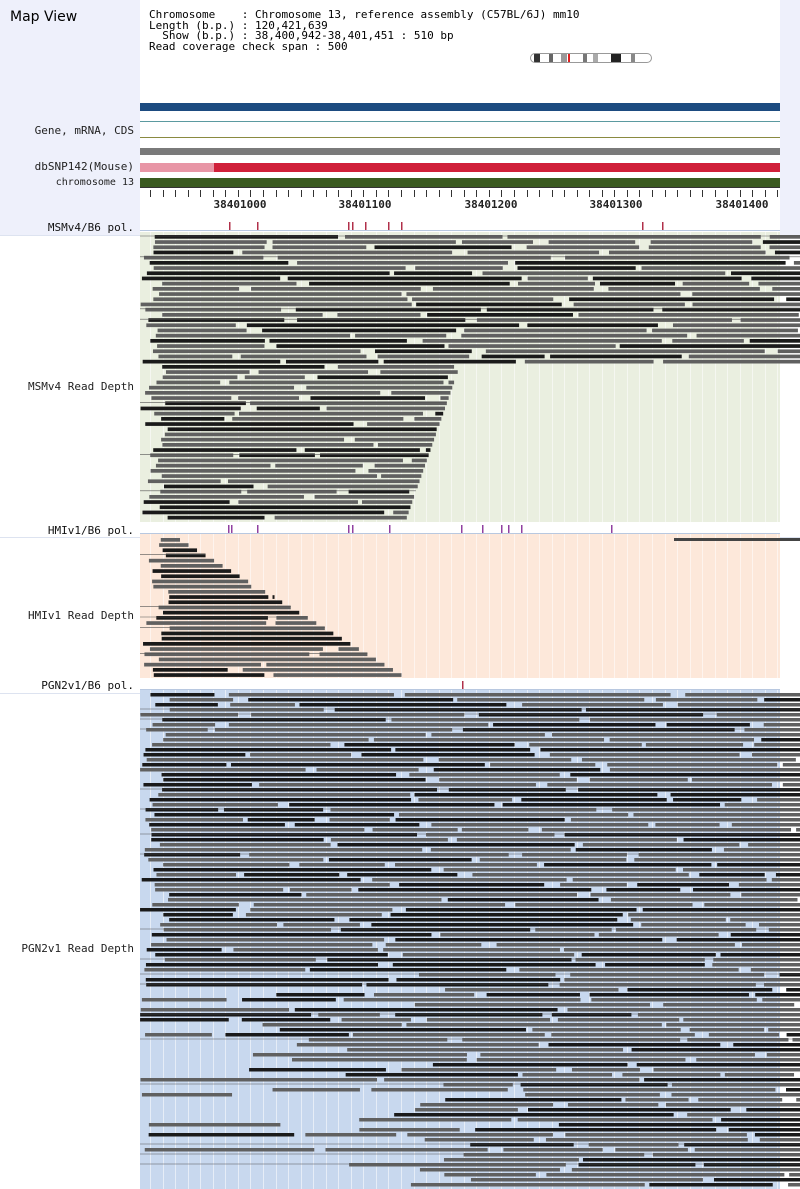 The width and height of the screenshot is (800, 1189). Describe the element at coordinates (460, 182) in the screenshot. I see `chromosome-bar` at that location.